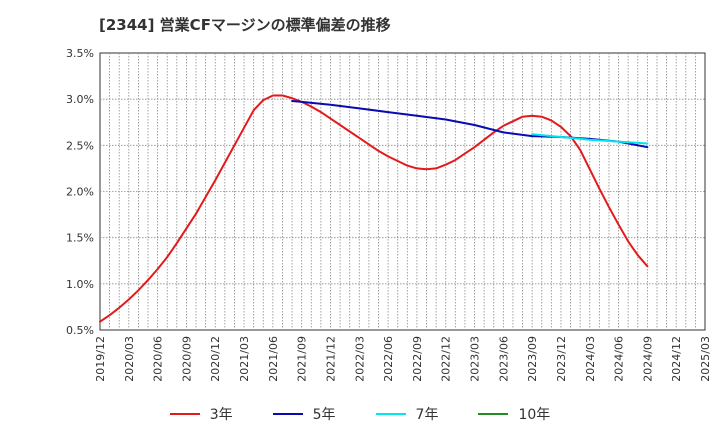 The image size is (720, 440). Describe the element at coordinates (676, 359) in the screenshot. I see `x-tick-label: 2024/12` at that location.